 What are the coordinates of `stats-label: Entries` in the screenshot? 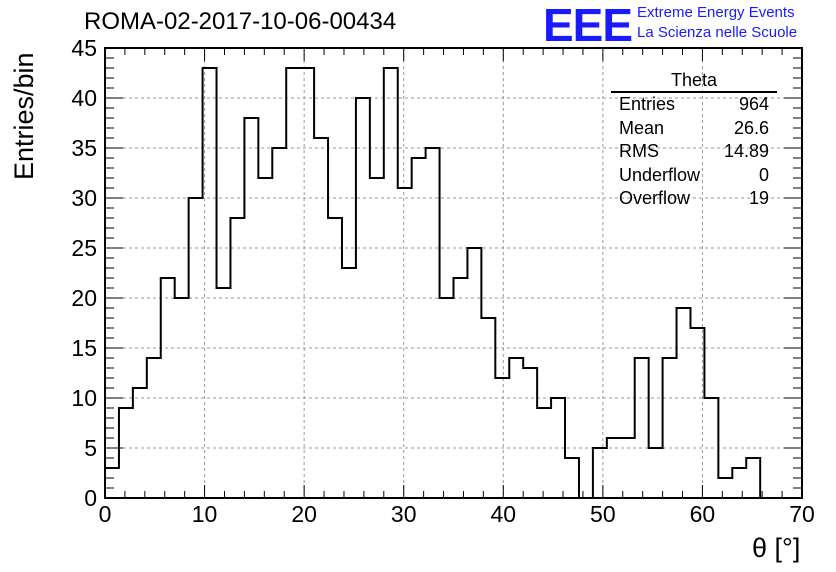 It's located at (647, 104).